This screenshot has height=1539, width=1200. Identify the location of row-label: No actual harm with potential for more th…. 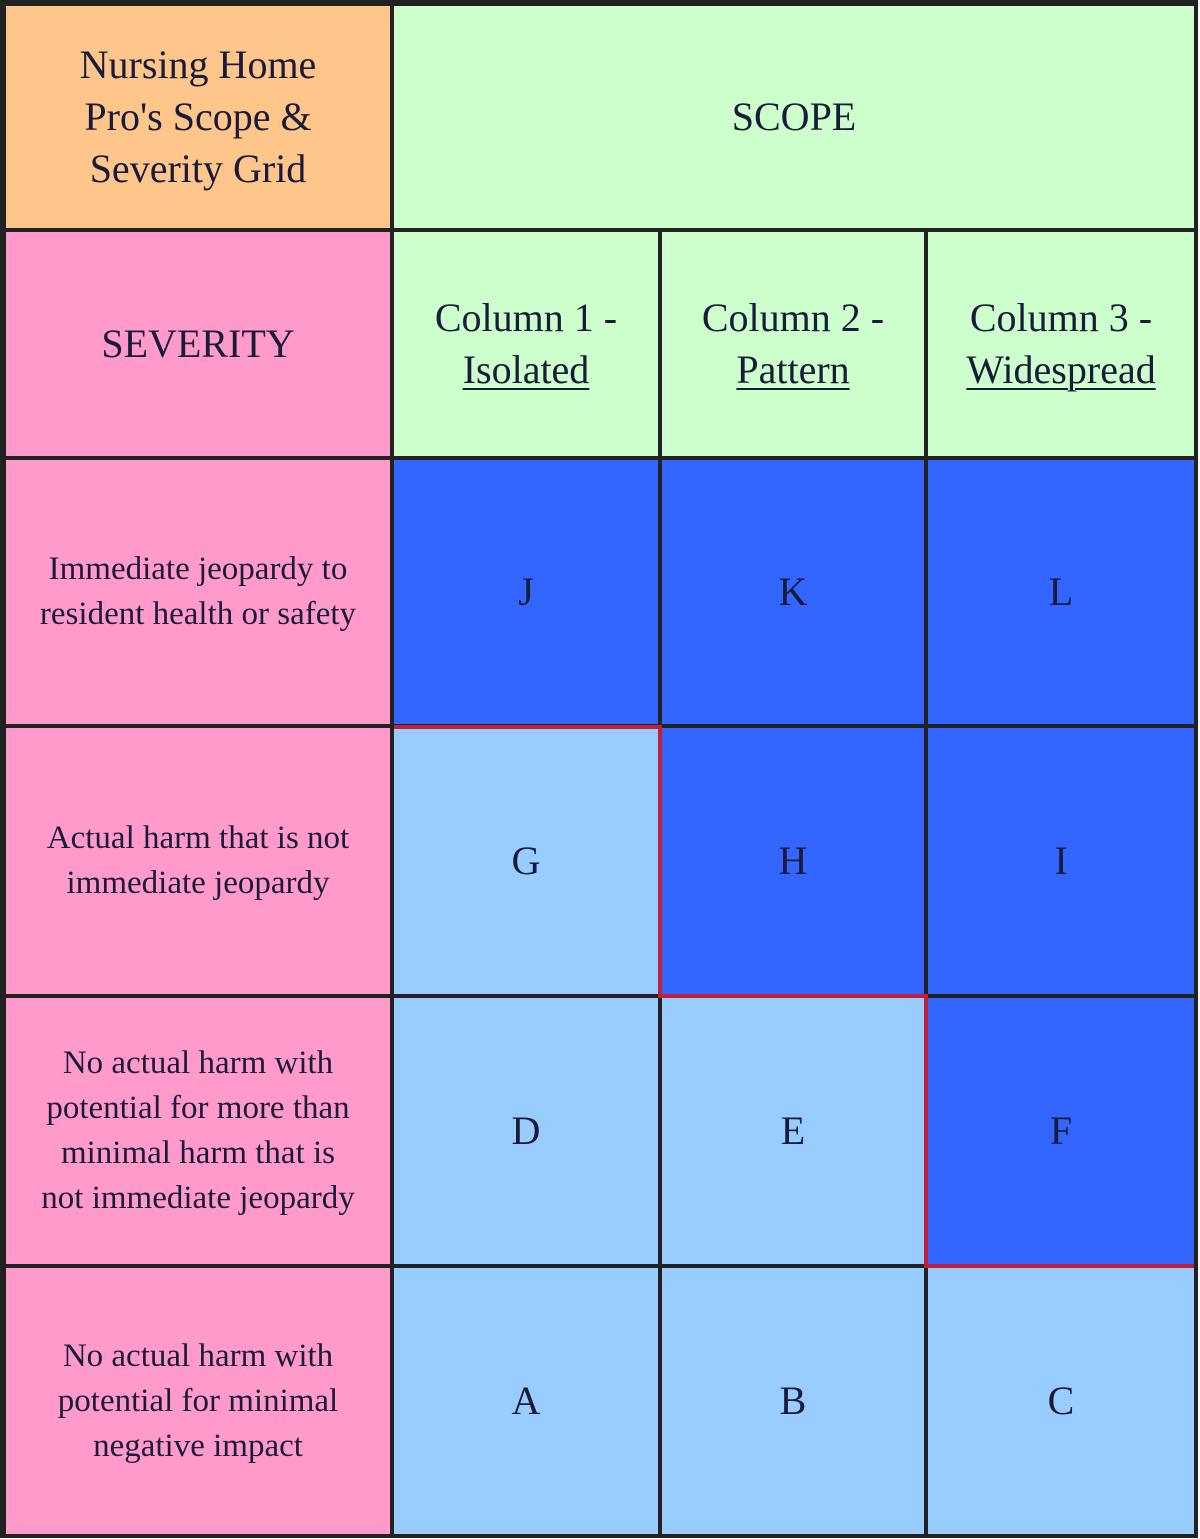
(198, 1131).